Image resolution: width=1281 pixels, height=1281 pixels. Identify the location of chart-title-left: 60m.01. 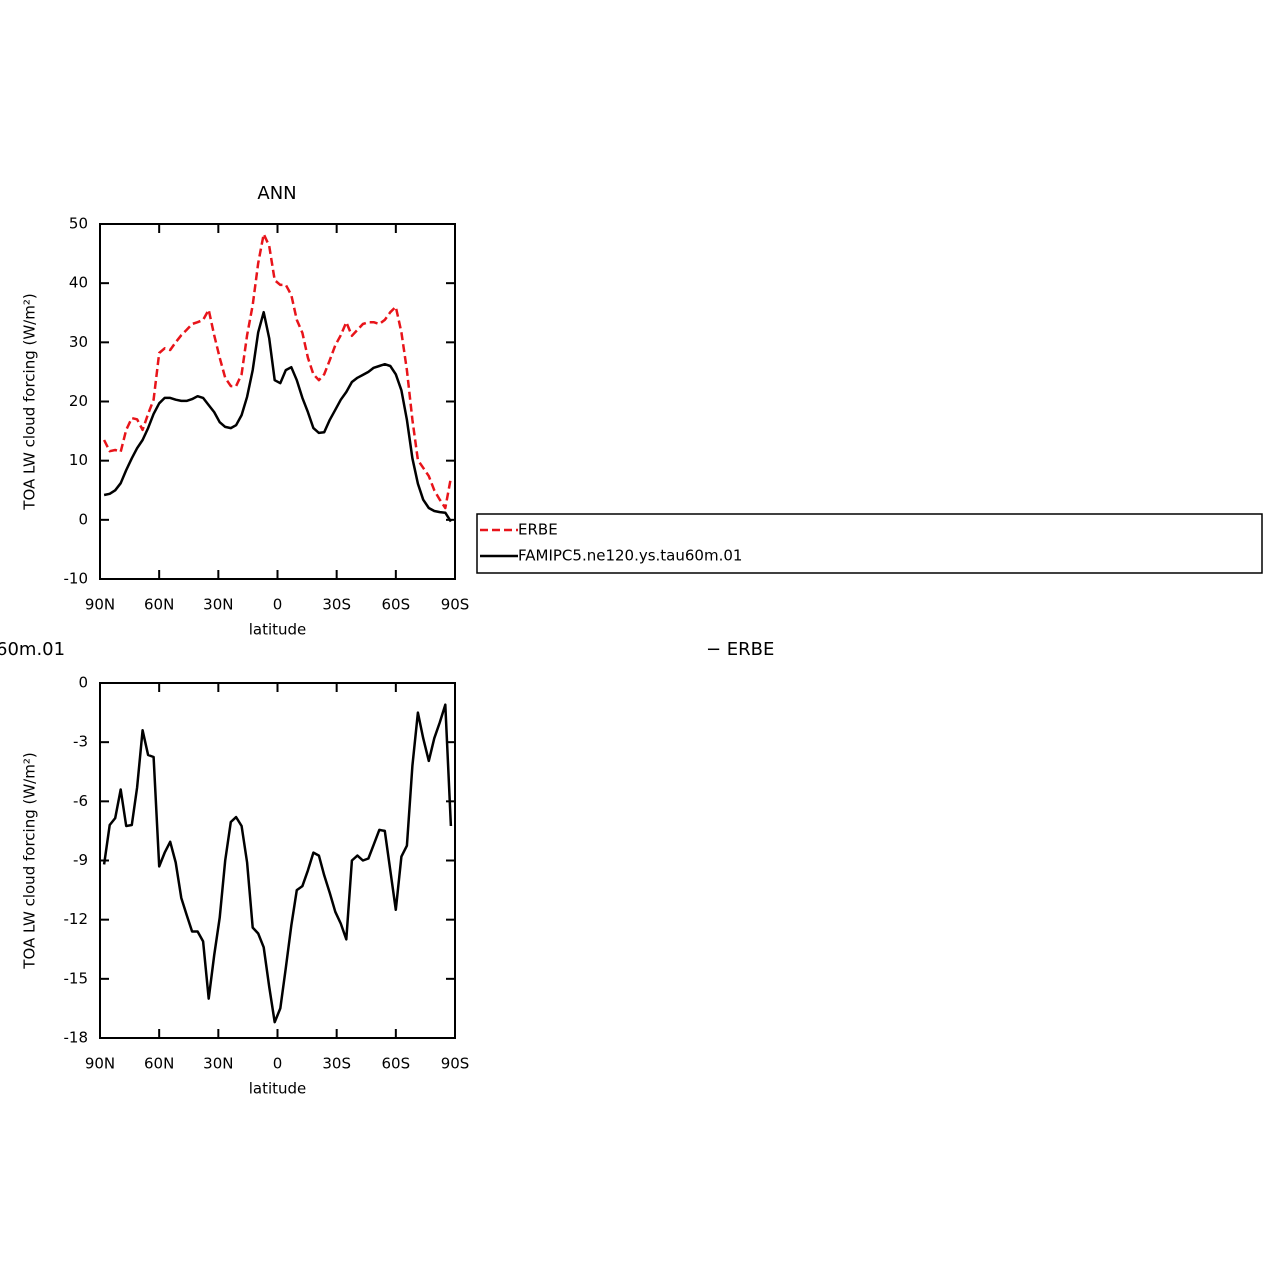
(32, 649).